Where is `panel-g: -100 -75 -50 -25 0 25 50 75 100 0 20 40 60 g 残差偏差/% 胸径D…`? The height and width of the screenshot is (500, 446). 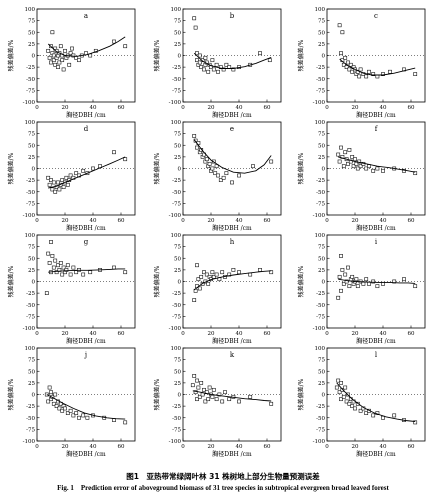
panel-g: -100 -75 -50 -25 0 25 50 75 100 0 20 40 60 g 残差偏差/% 胸径D… is located at coordinates (71, 289).